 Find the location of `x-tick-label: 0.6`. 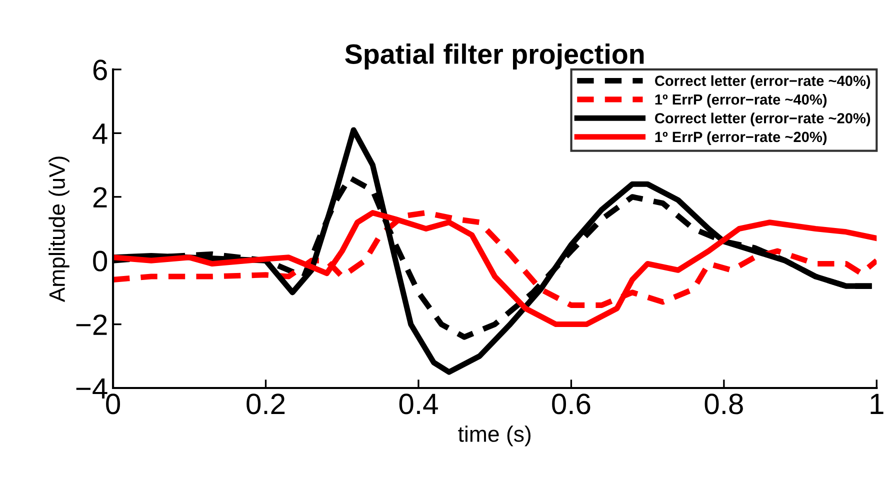

x-tick-label: 0.6 is located at coordinates (571, 404).